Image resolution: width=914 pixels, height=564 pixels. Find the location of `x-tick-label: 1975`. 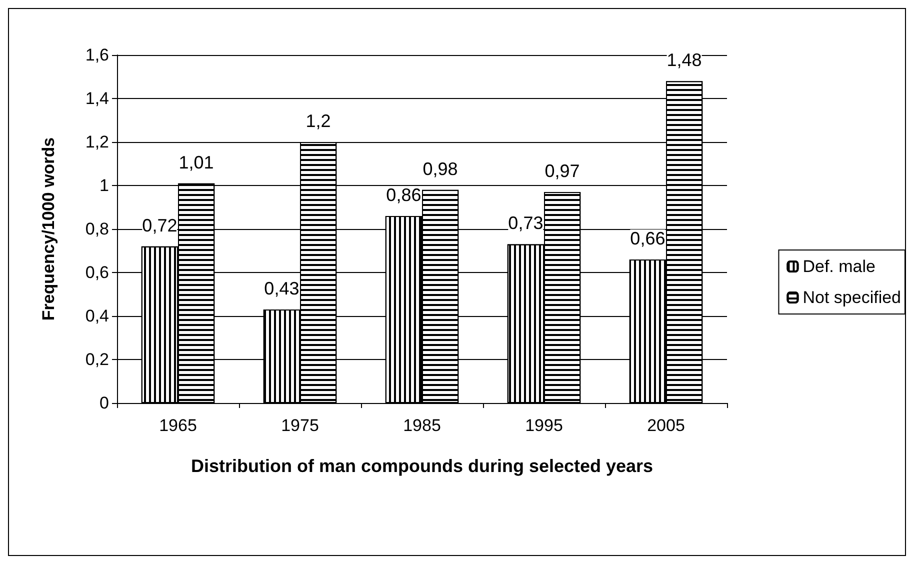

x-tick-label: 1975 is located at coordinates (300, 425).